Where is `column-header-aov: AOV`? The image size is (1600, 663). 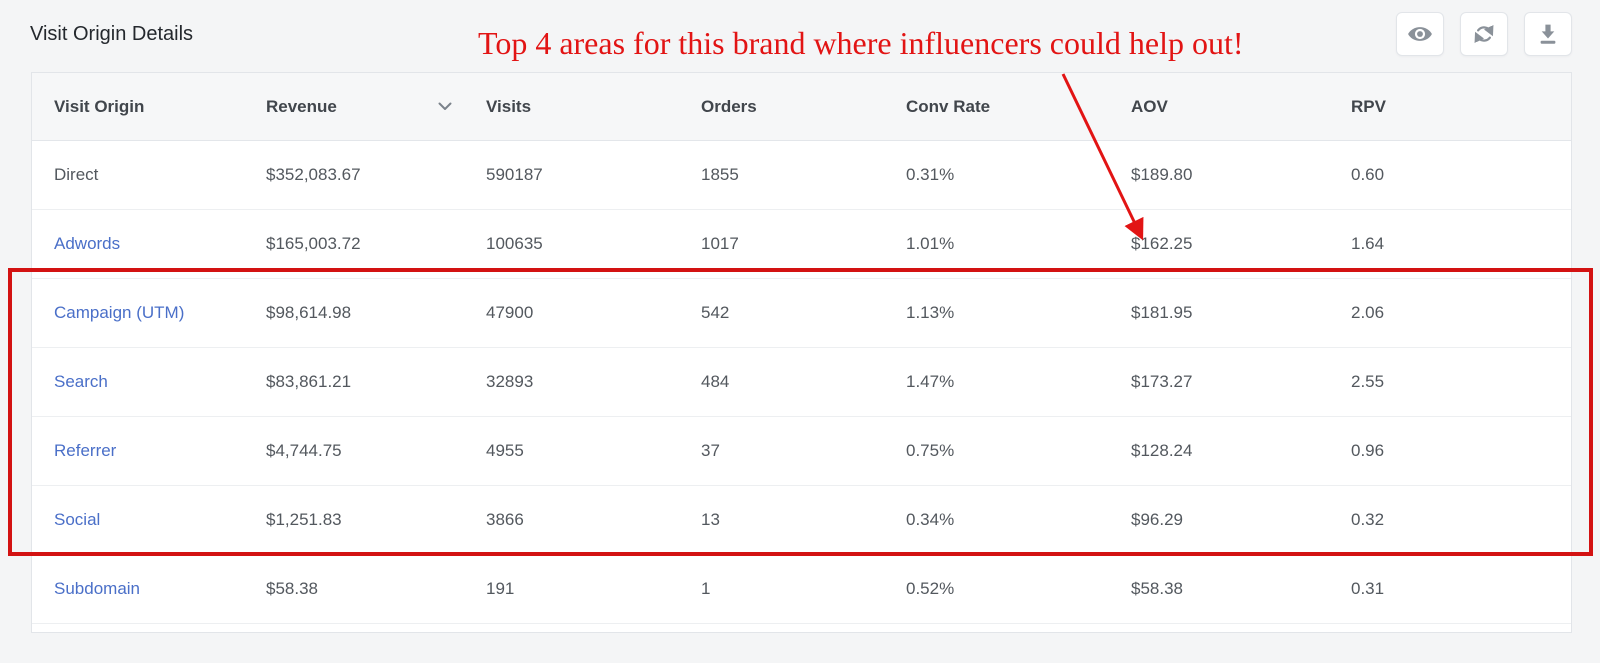 column-header-aov: AOV is located at coordinates (1149, 106).